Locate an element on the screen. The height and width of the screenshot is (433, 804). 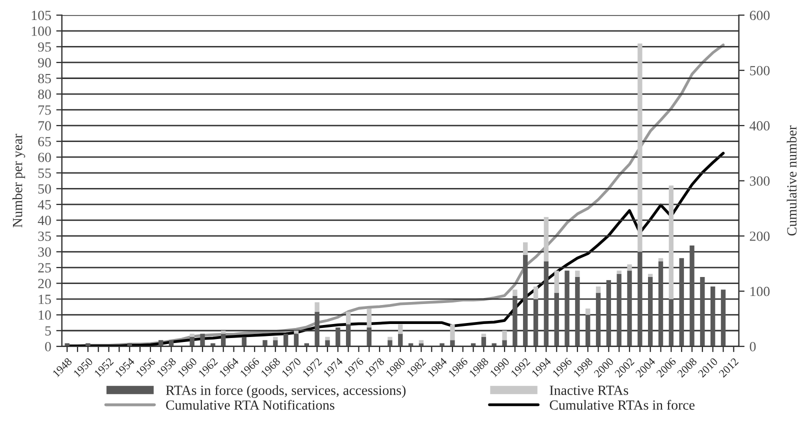
y-tick-label: 35 is located at coordinates (44, 236).